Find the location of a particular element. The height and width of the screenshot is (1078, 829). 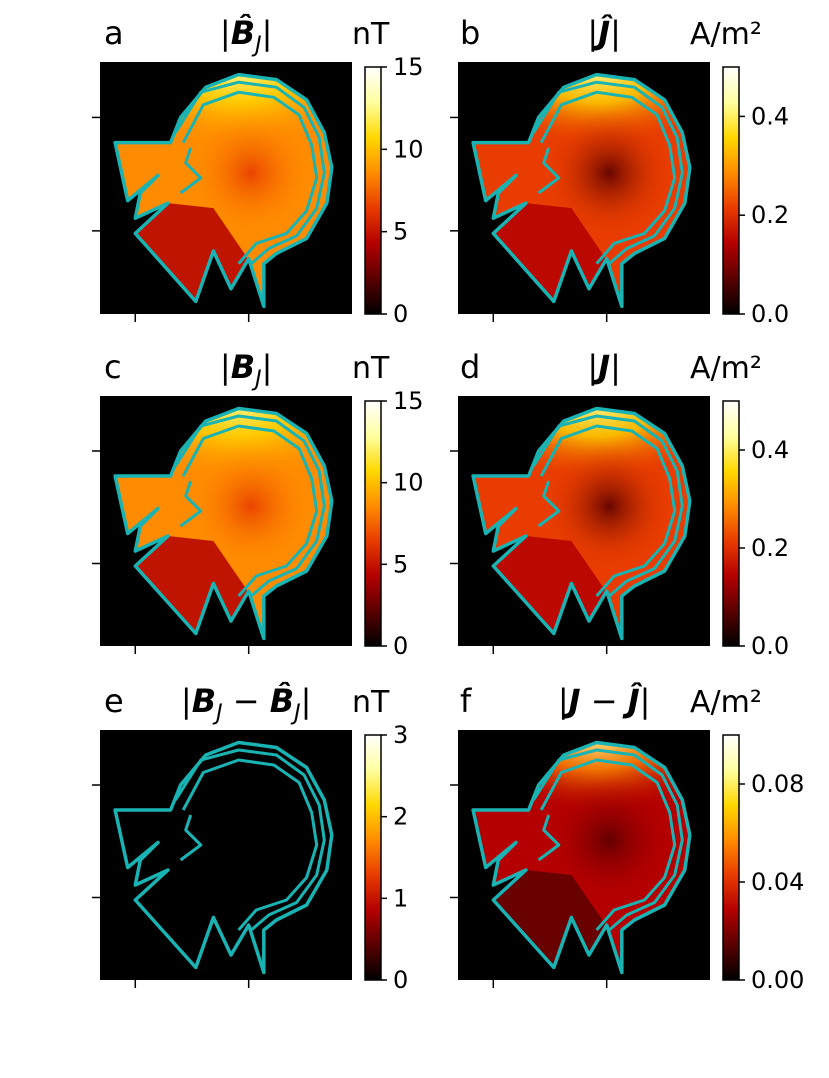

colorbar-tick-label: 0.04 is located at coordinates (777, 882).